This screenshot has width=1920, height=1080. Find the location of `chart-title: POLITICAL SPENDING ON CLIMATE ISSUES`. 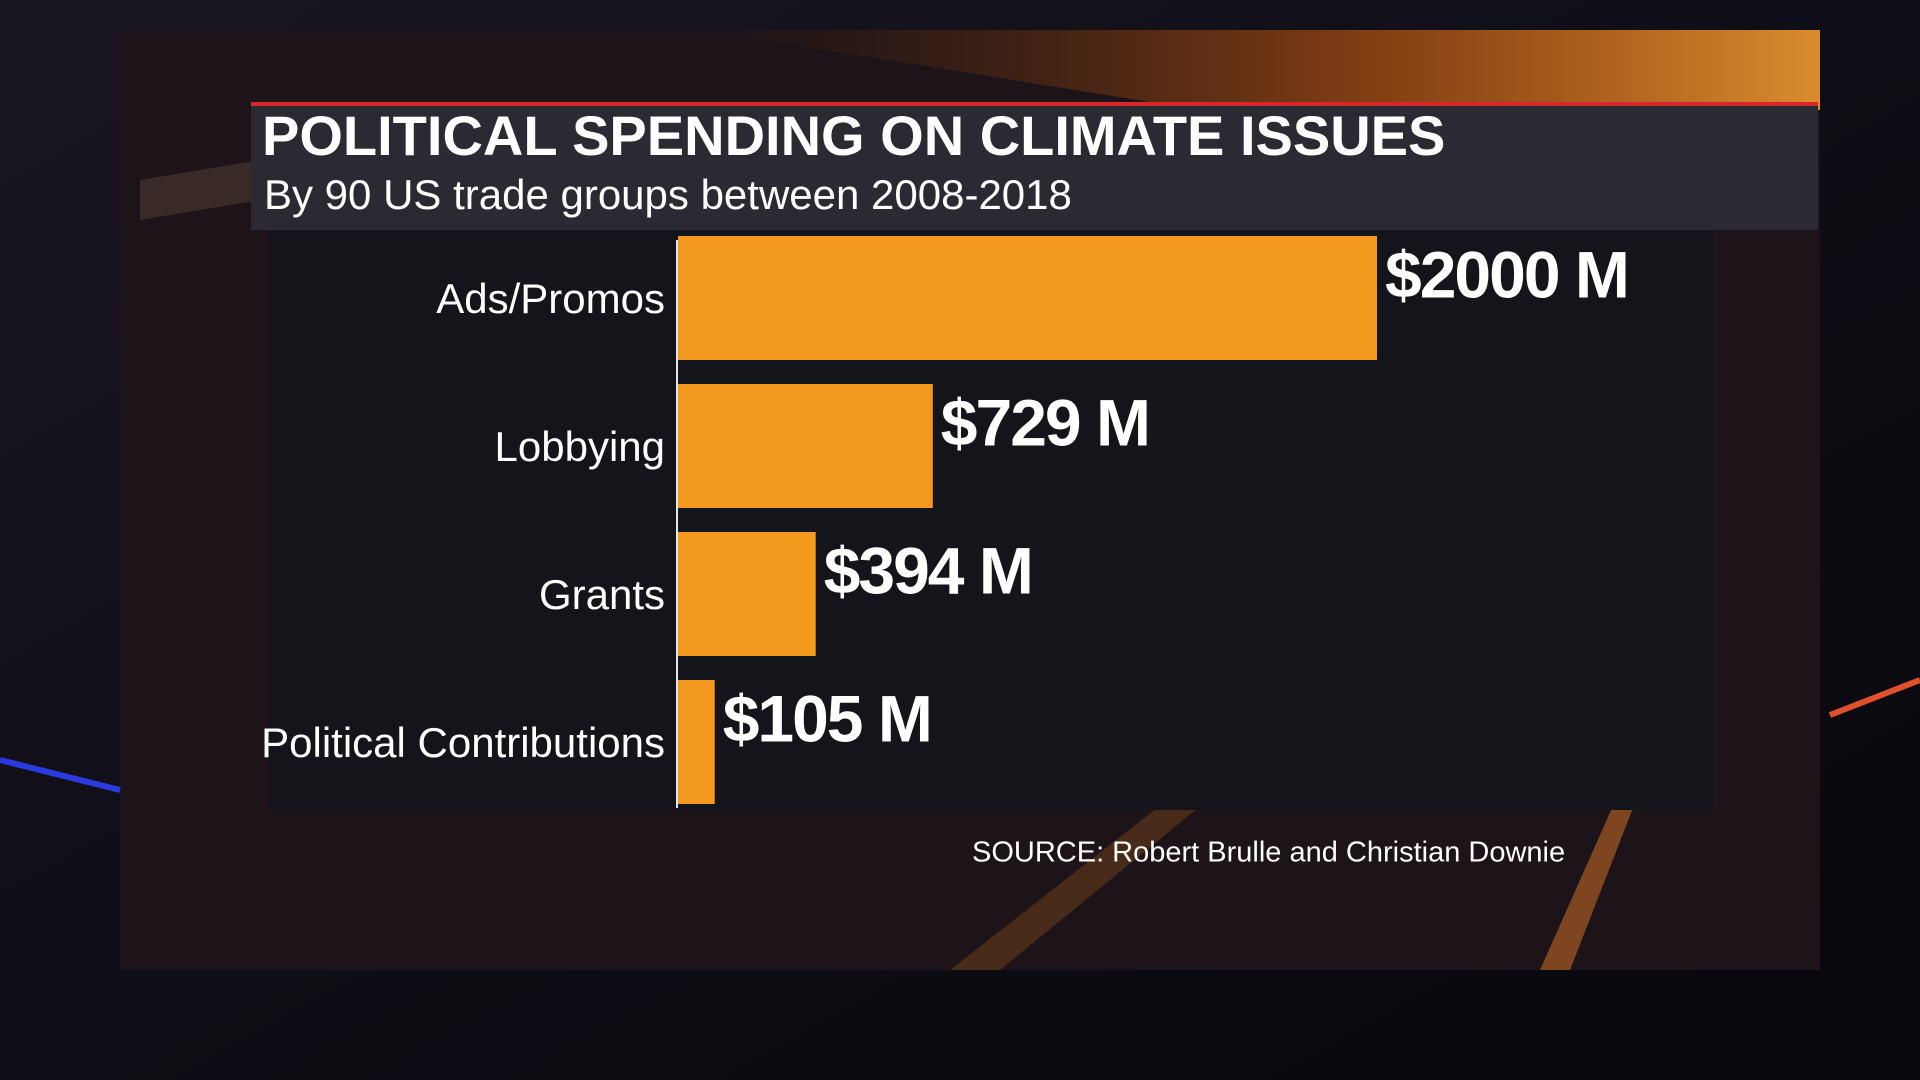

chart-title: POLITICAL SPENDING ON CLIMATE ISSUES is located at coordinates (853, 135).